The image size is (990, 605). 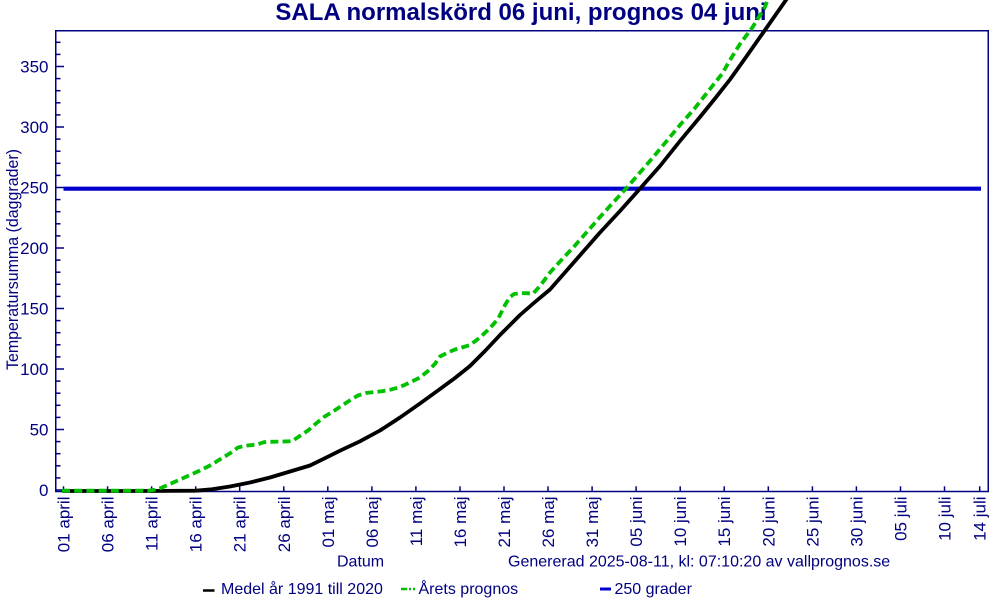 I want to click on svg-text: 11 april, so click(x=152, y=524).